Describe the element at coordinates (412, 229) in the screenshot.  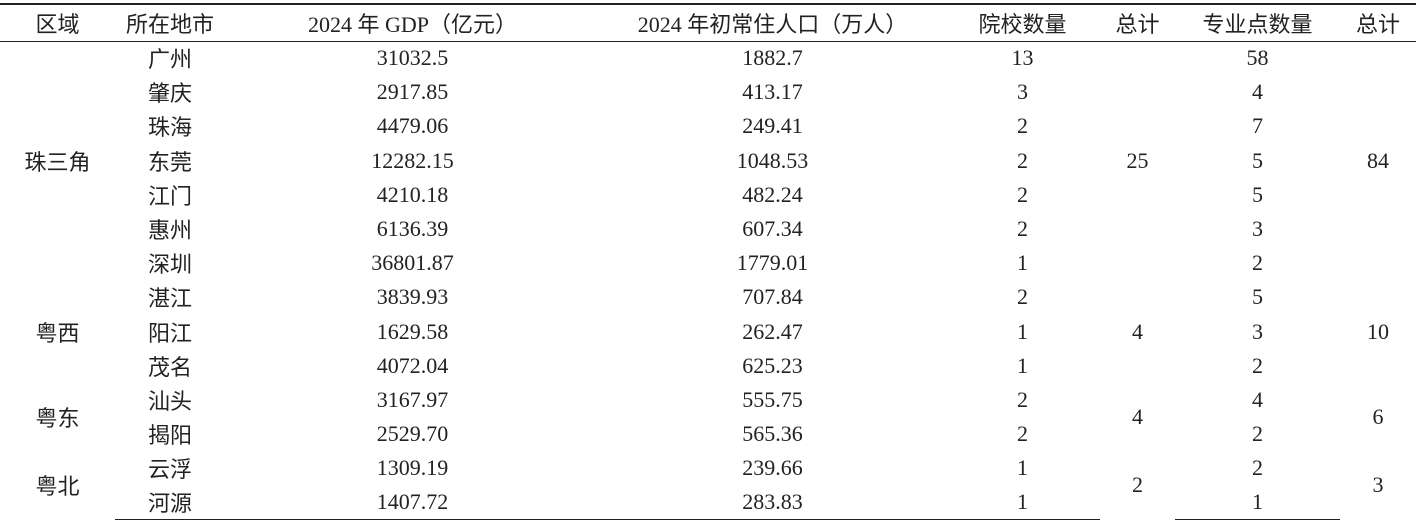
I see `gdp-cell: 6136.39` at that location.